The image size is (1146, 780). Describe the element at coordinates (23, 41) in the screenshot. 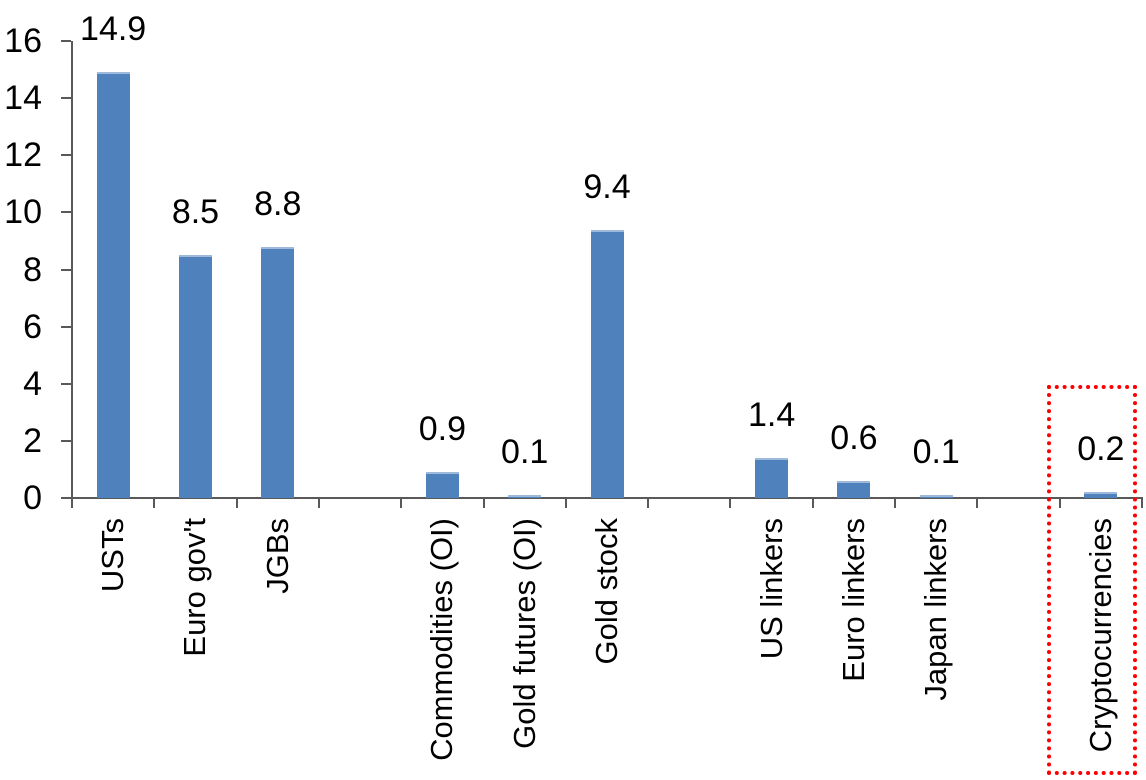

I see `y-axis-tick-label: 16` at that location.